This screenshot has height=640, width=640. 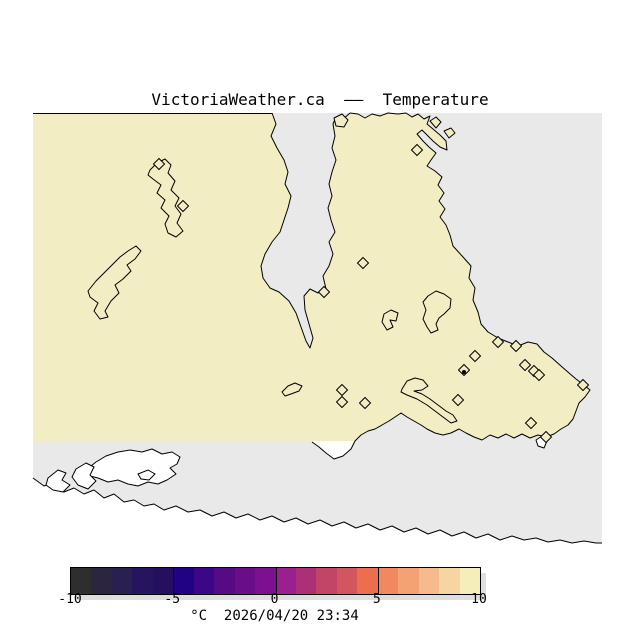 I want to click on south-coastline, so click(x=317, y=510).